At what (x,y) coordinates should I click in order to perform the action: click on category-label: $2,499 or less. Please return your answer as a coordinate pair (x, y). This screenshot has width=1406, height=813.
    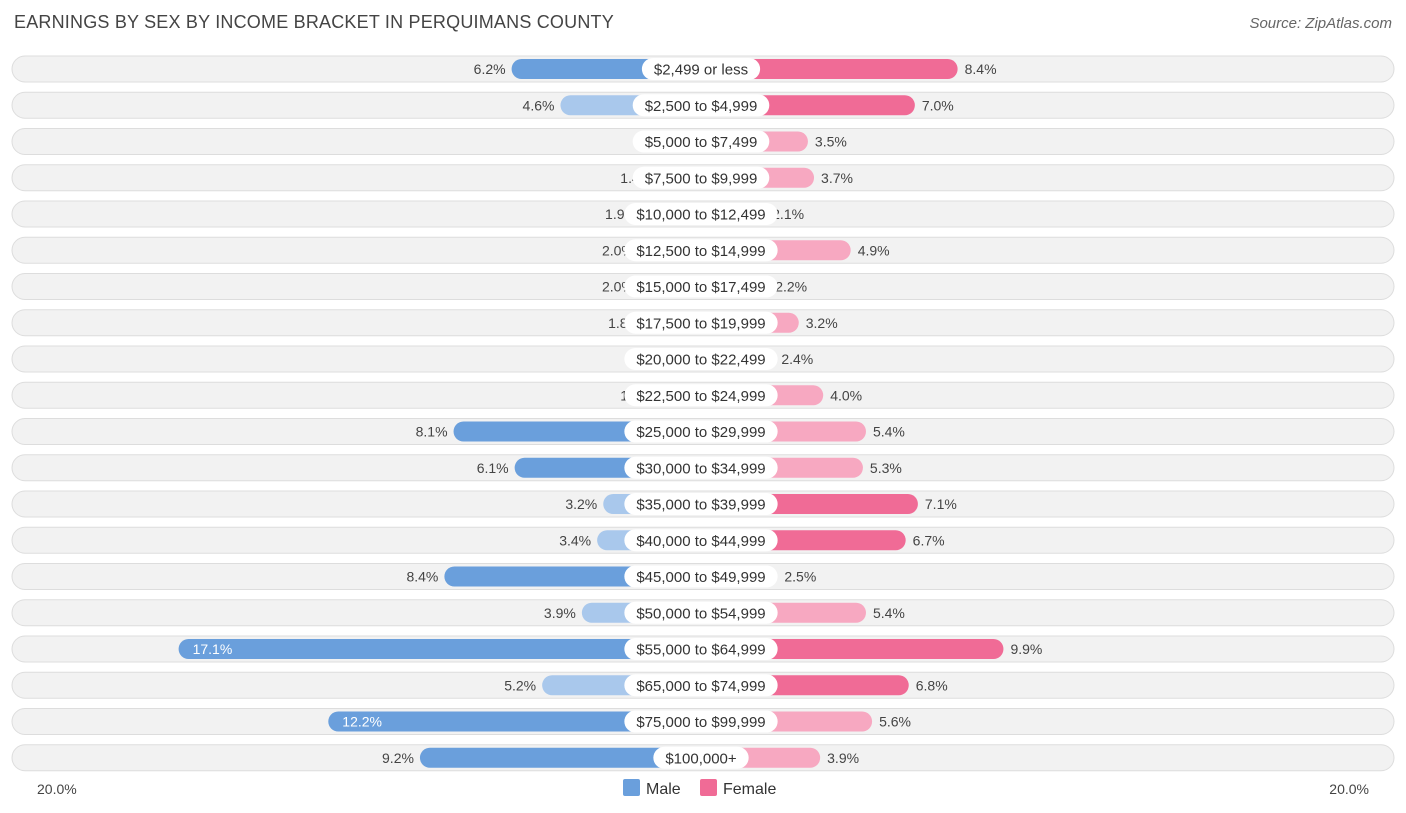
    Looking at the image, I should click on (701, 70).